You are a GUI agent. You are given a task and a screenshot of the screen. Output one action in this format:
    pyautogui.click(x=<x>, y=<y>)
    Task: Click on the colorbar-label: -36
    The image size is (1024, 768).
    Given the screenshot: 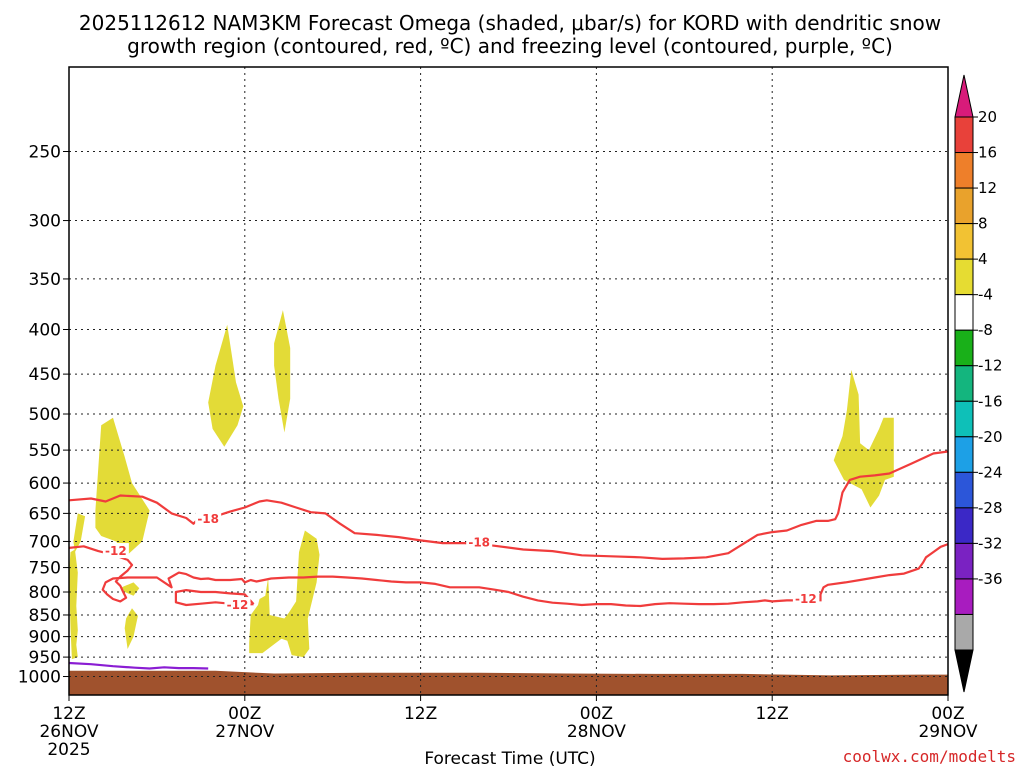 What is the action you would take?
    pyautogui.click(x=990, y=579)
    